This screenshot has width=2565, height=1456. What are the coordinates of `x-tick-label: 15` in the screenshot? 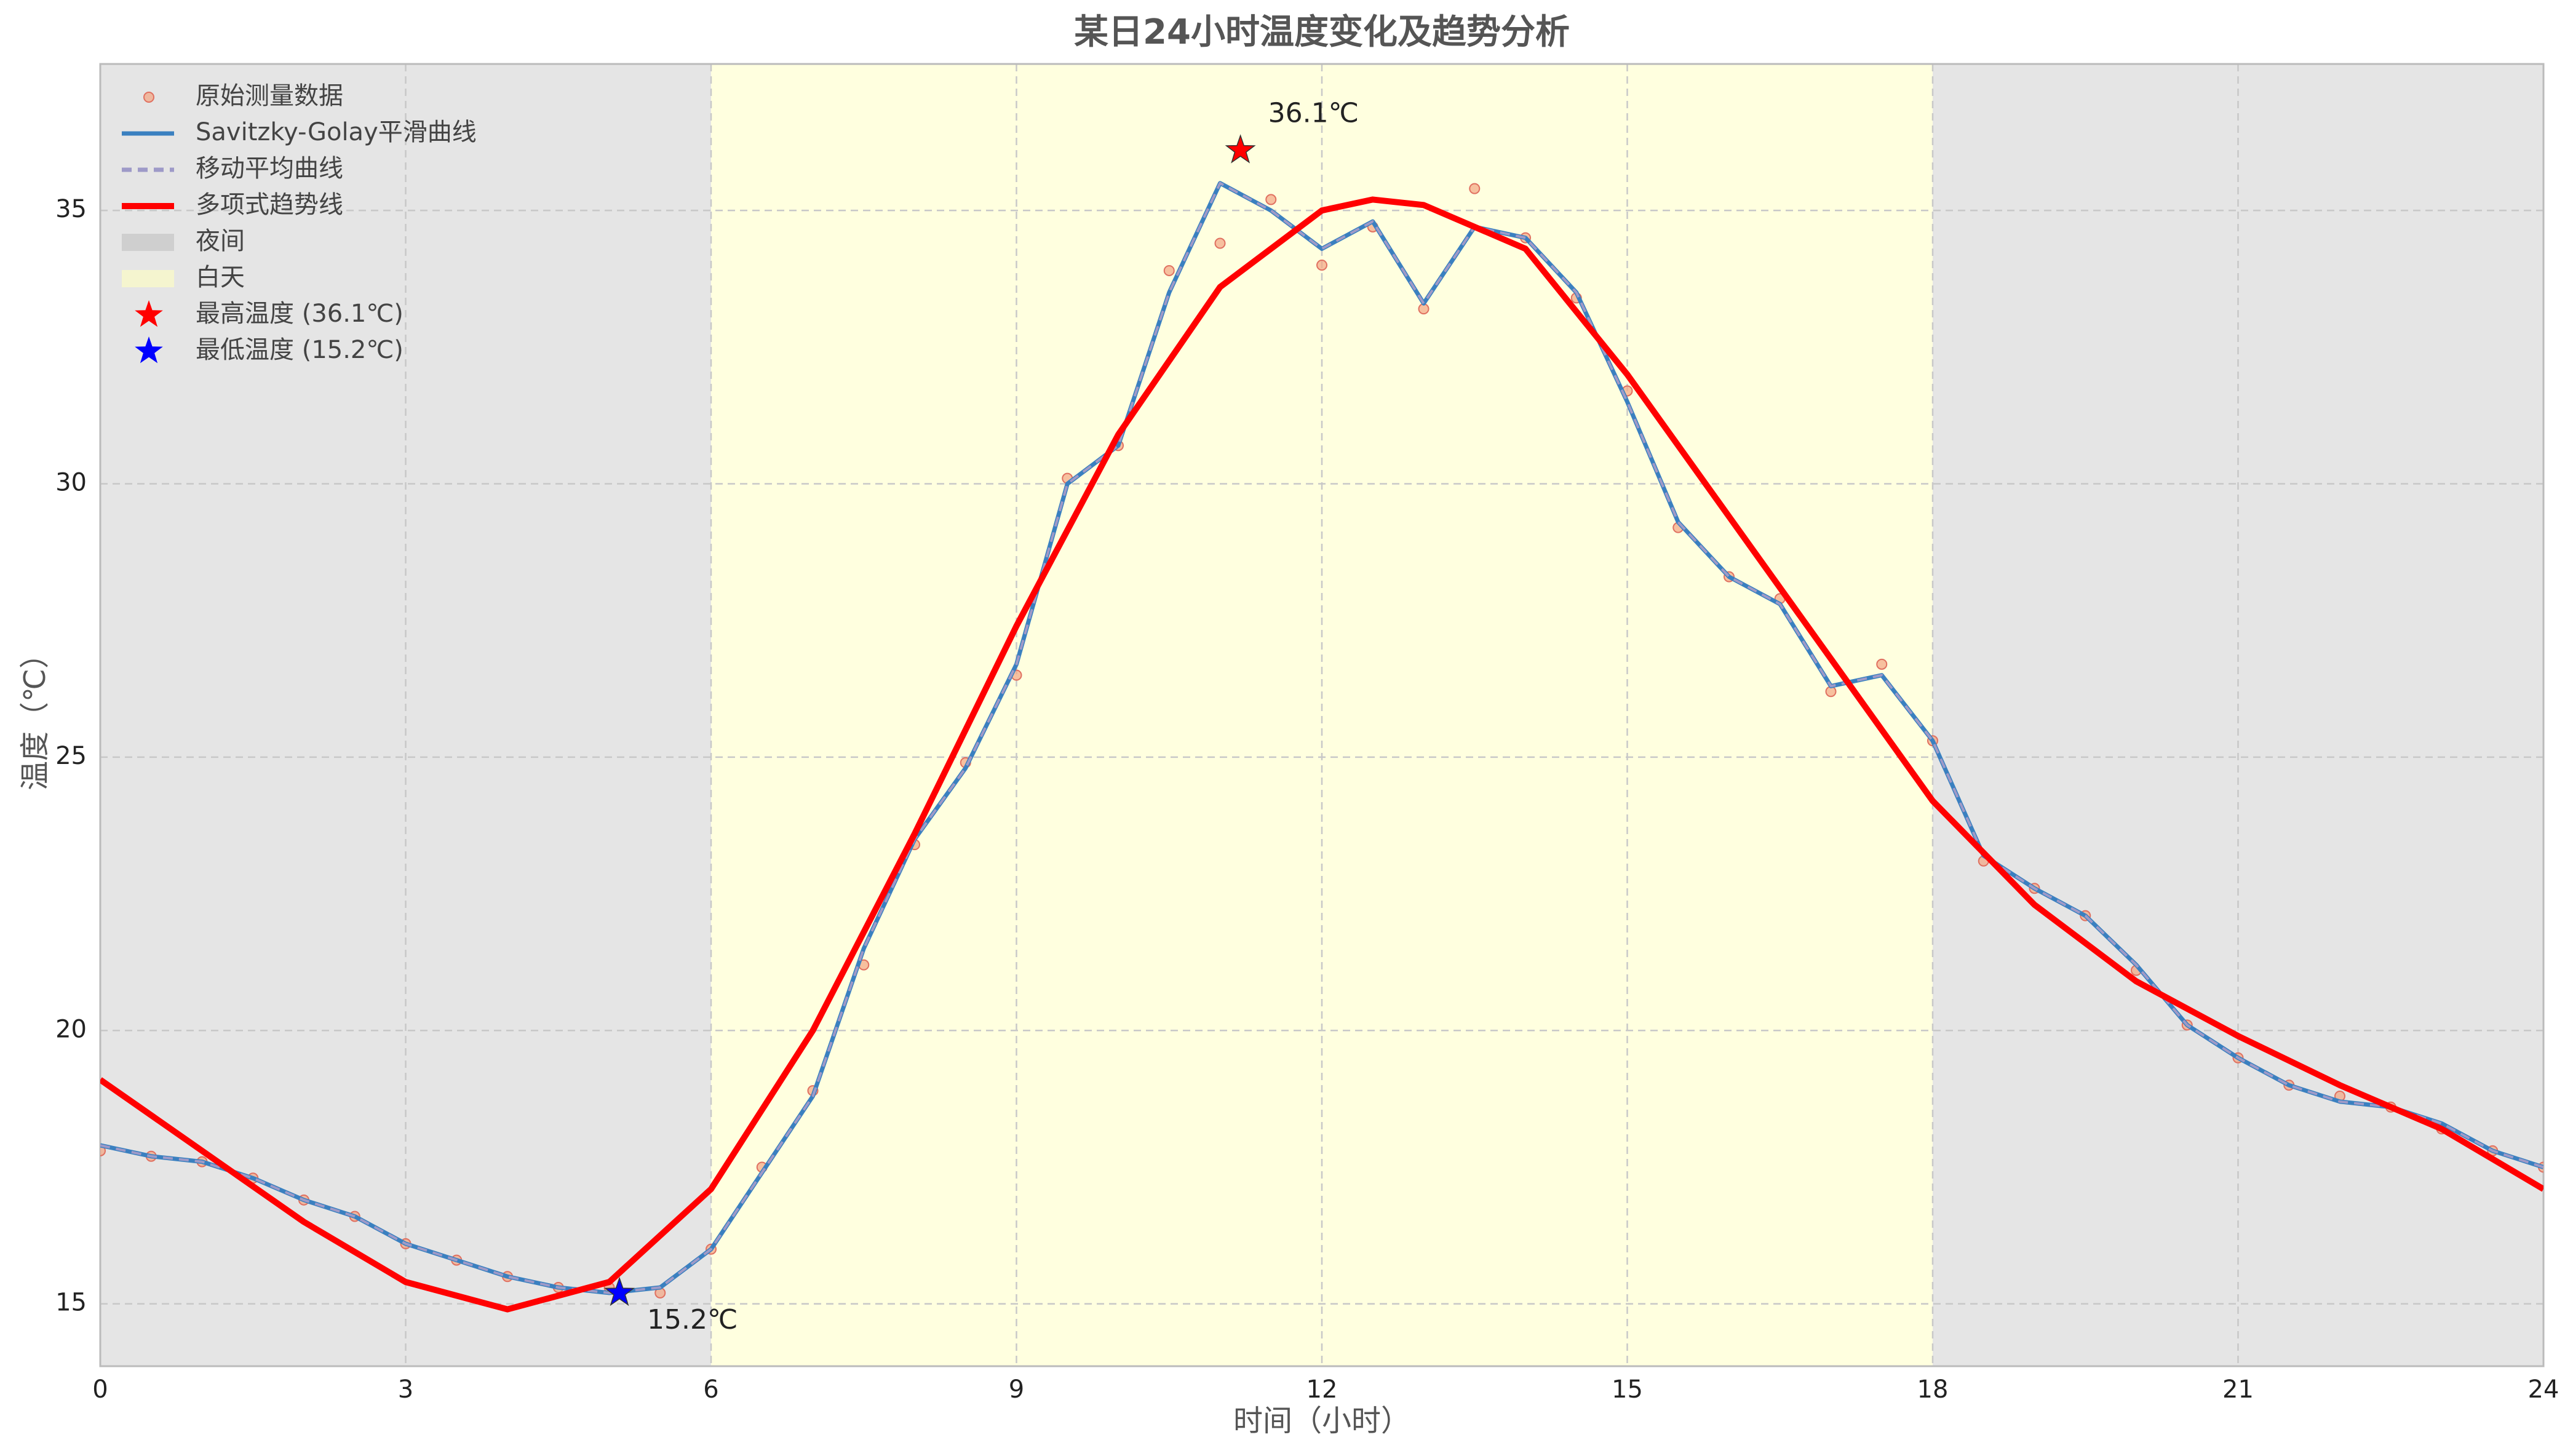 It's located at (1627, 1390).